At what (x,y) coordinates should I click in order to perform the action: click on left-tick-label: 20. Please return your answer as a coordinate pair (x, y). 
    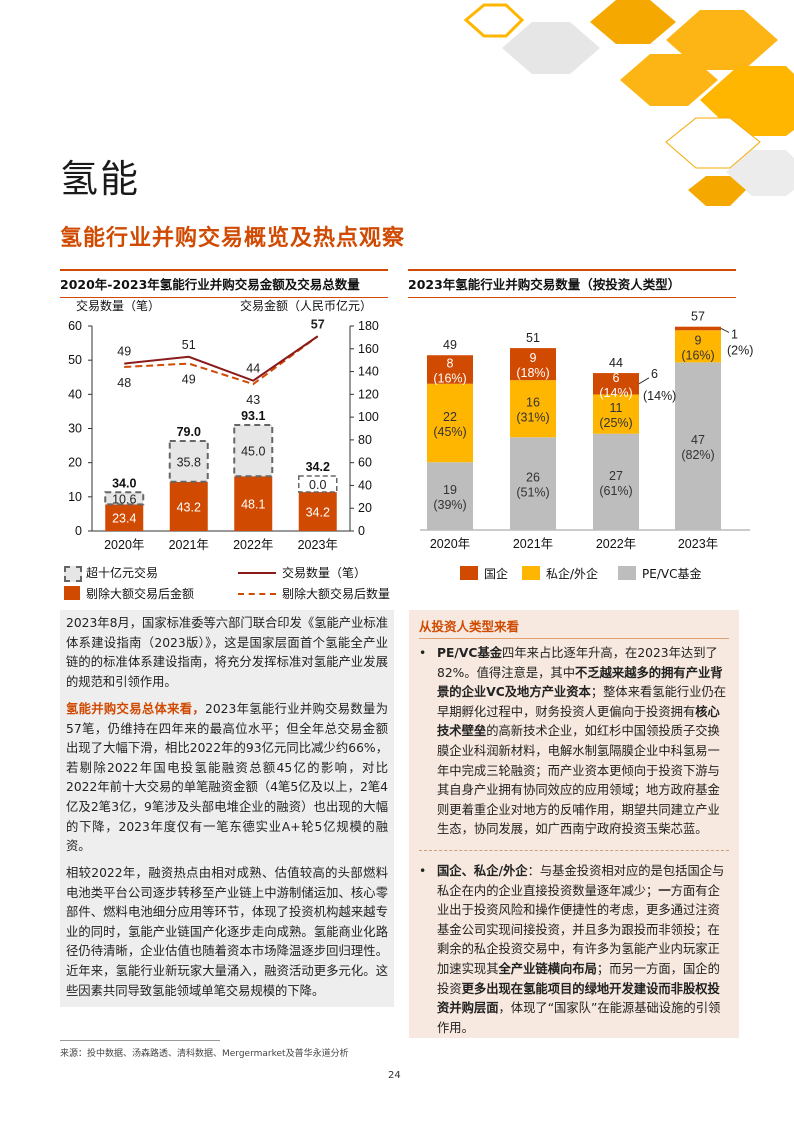
    Looking at the image, I should click on (75, 463).